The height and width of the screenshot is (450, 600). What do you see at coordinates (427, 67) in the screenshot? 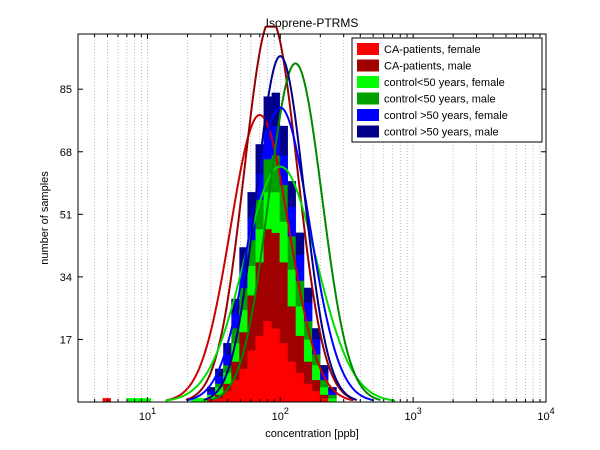
I see `legend-entry: CA-patients, male` at bounding box center [427, 67].